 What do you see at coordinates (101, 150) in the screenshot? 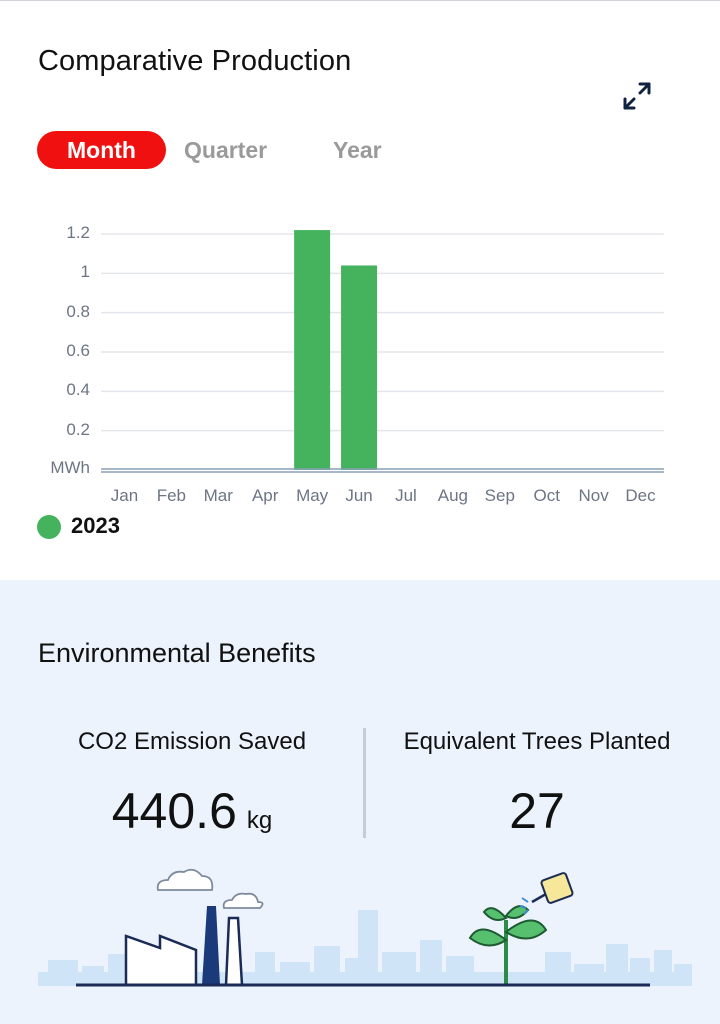
I see `tab-month: Month` at bounding box center [101, 150].